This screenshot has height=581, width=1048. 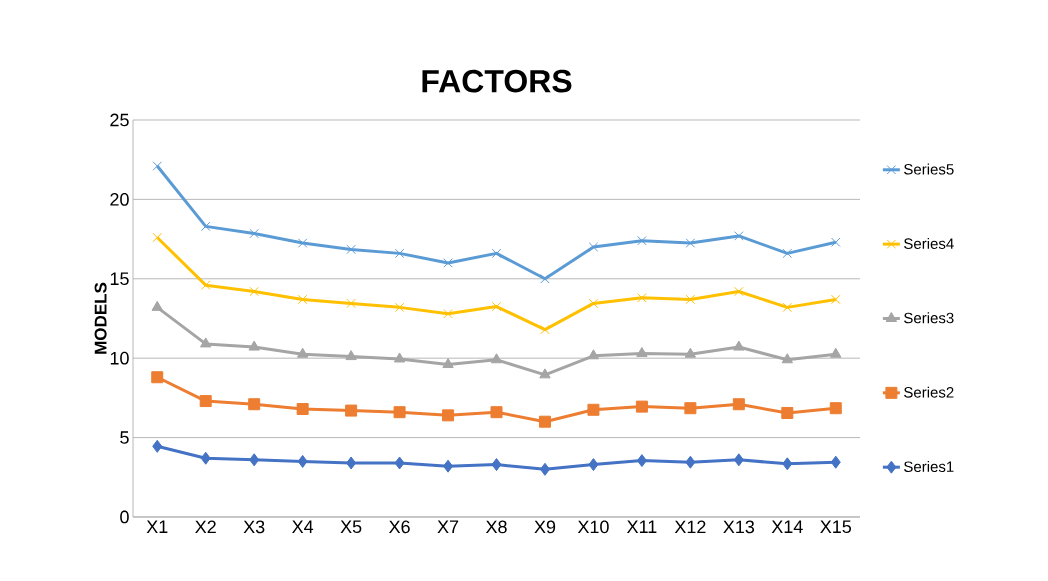 What do you see at coordinates (119, 120) in the screenshot?
I see `y-tick-label: 25` at bounding box center [119, 120].